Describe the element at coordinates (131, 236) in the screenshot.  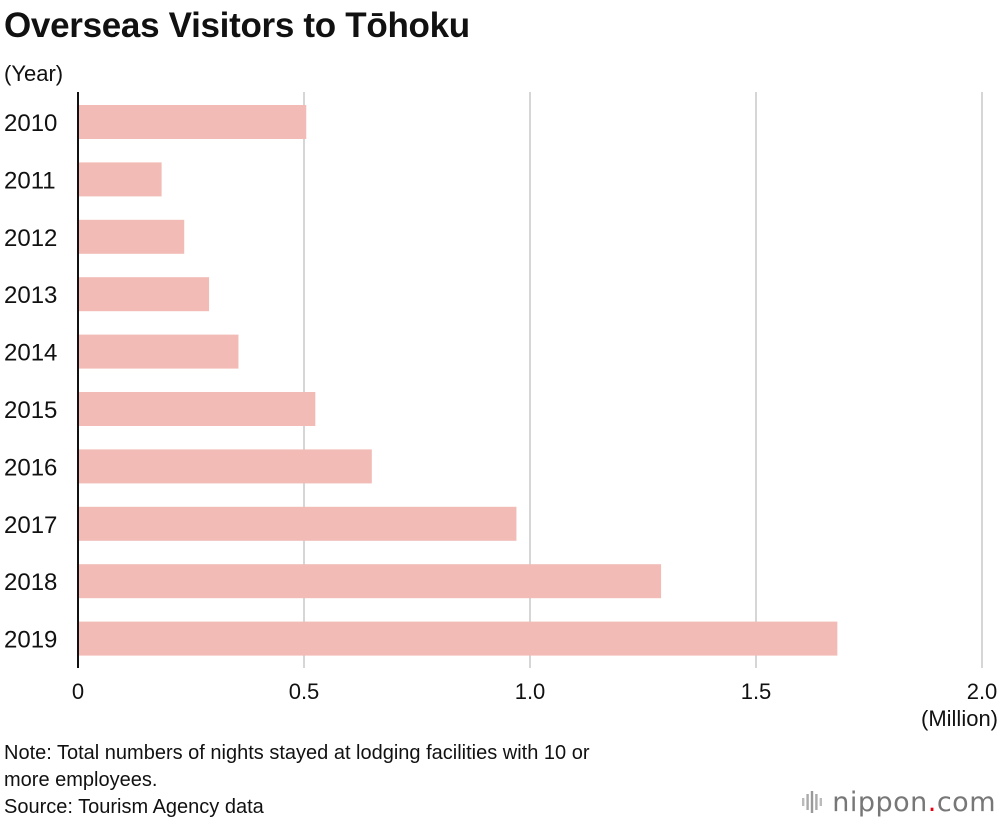
I see `bar-2012` at that location.